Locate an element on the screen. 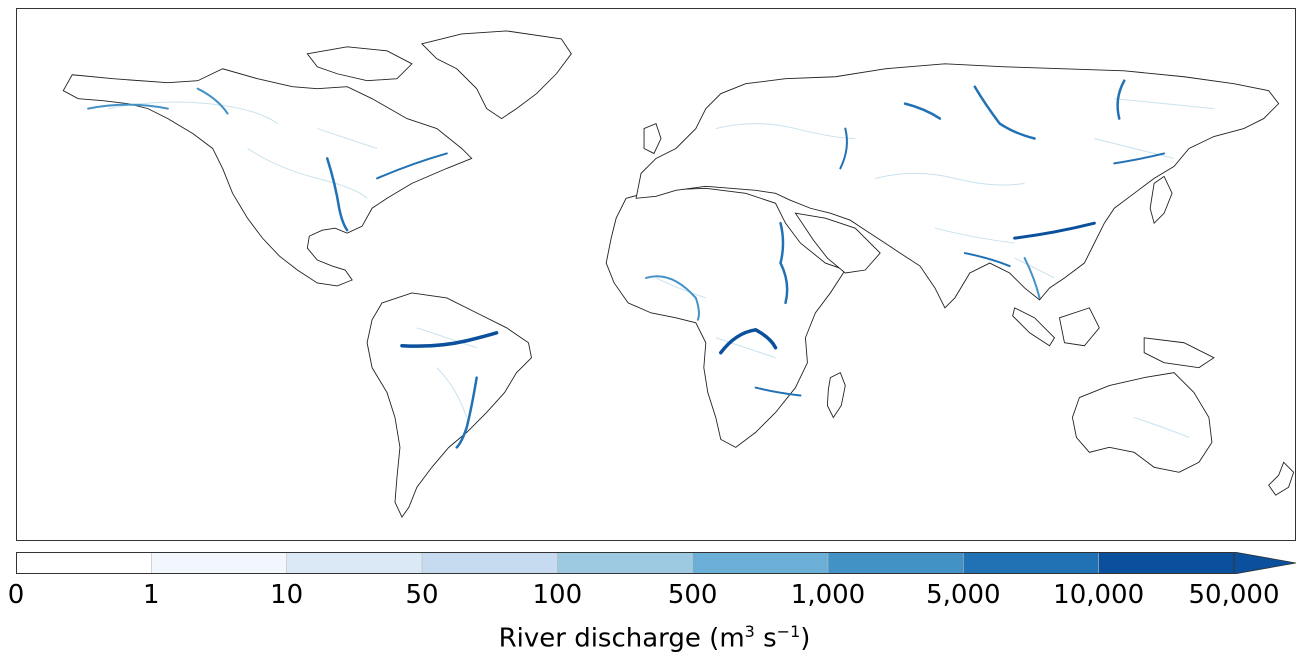  river-yangtze is located at coordinates (1054, 230).